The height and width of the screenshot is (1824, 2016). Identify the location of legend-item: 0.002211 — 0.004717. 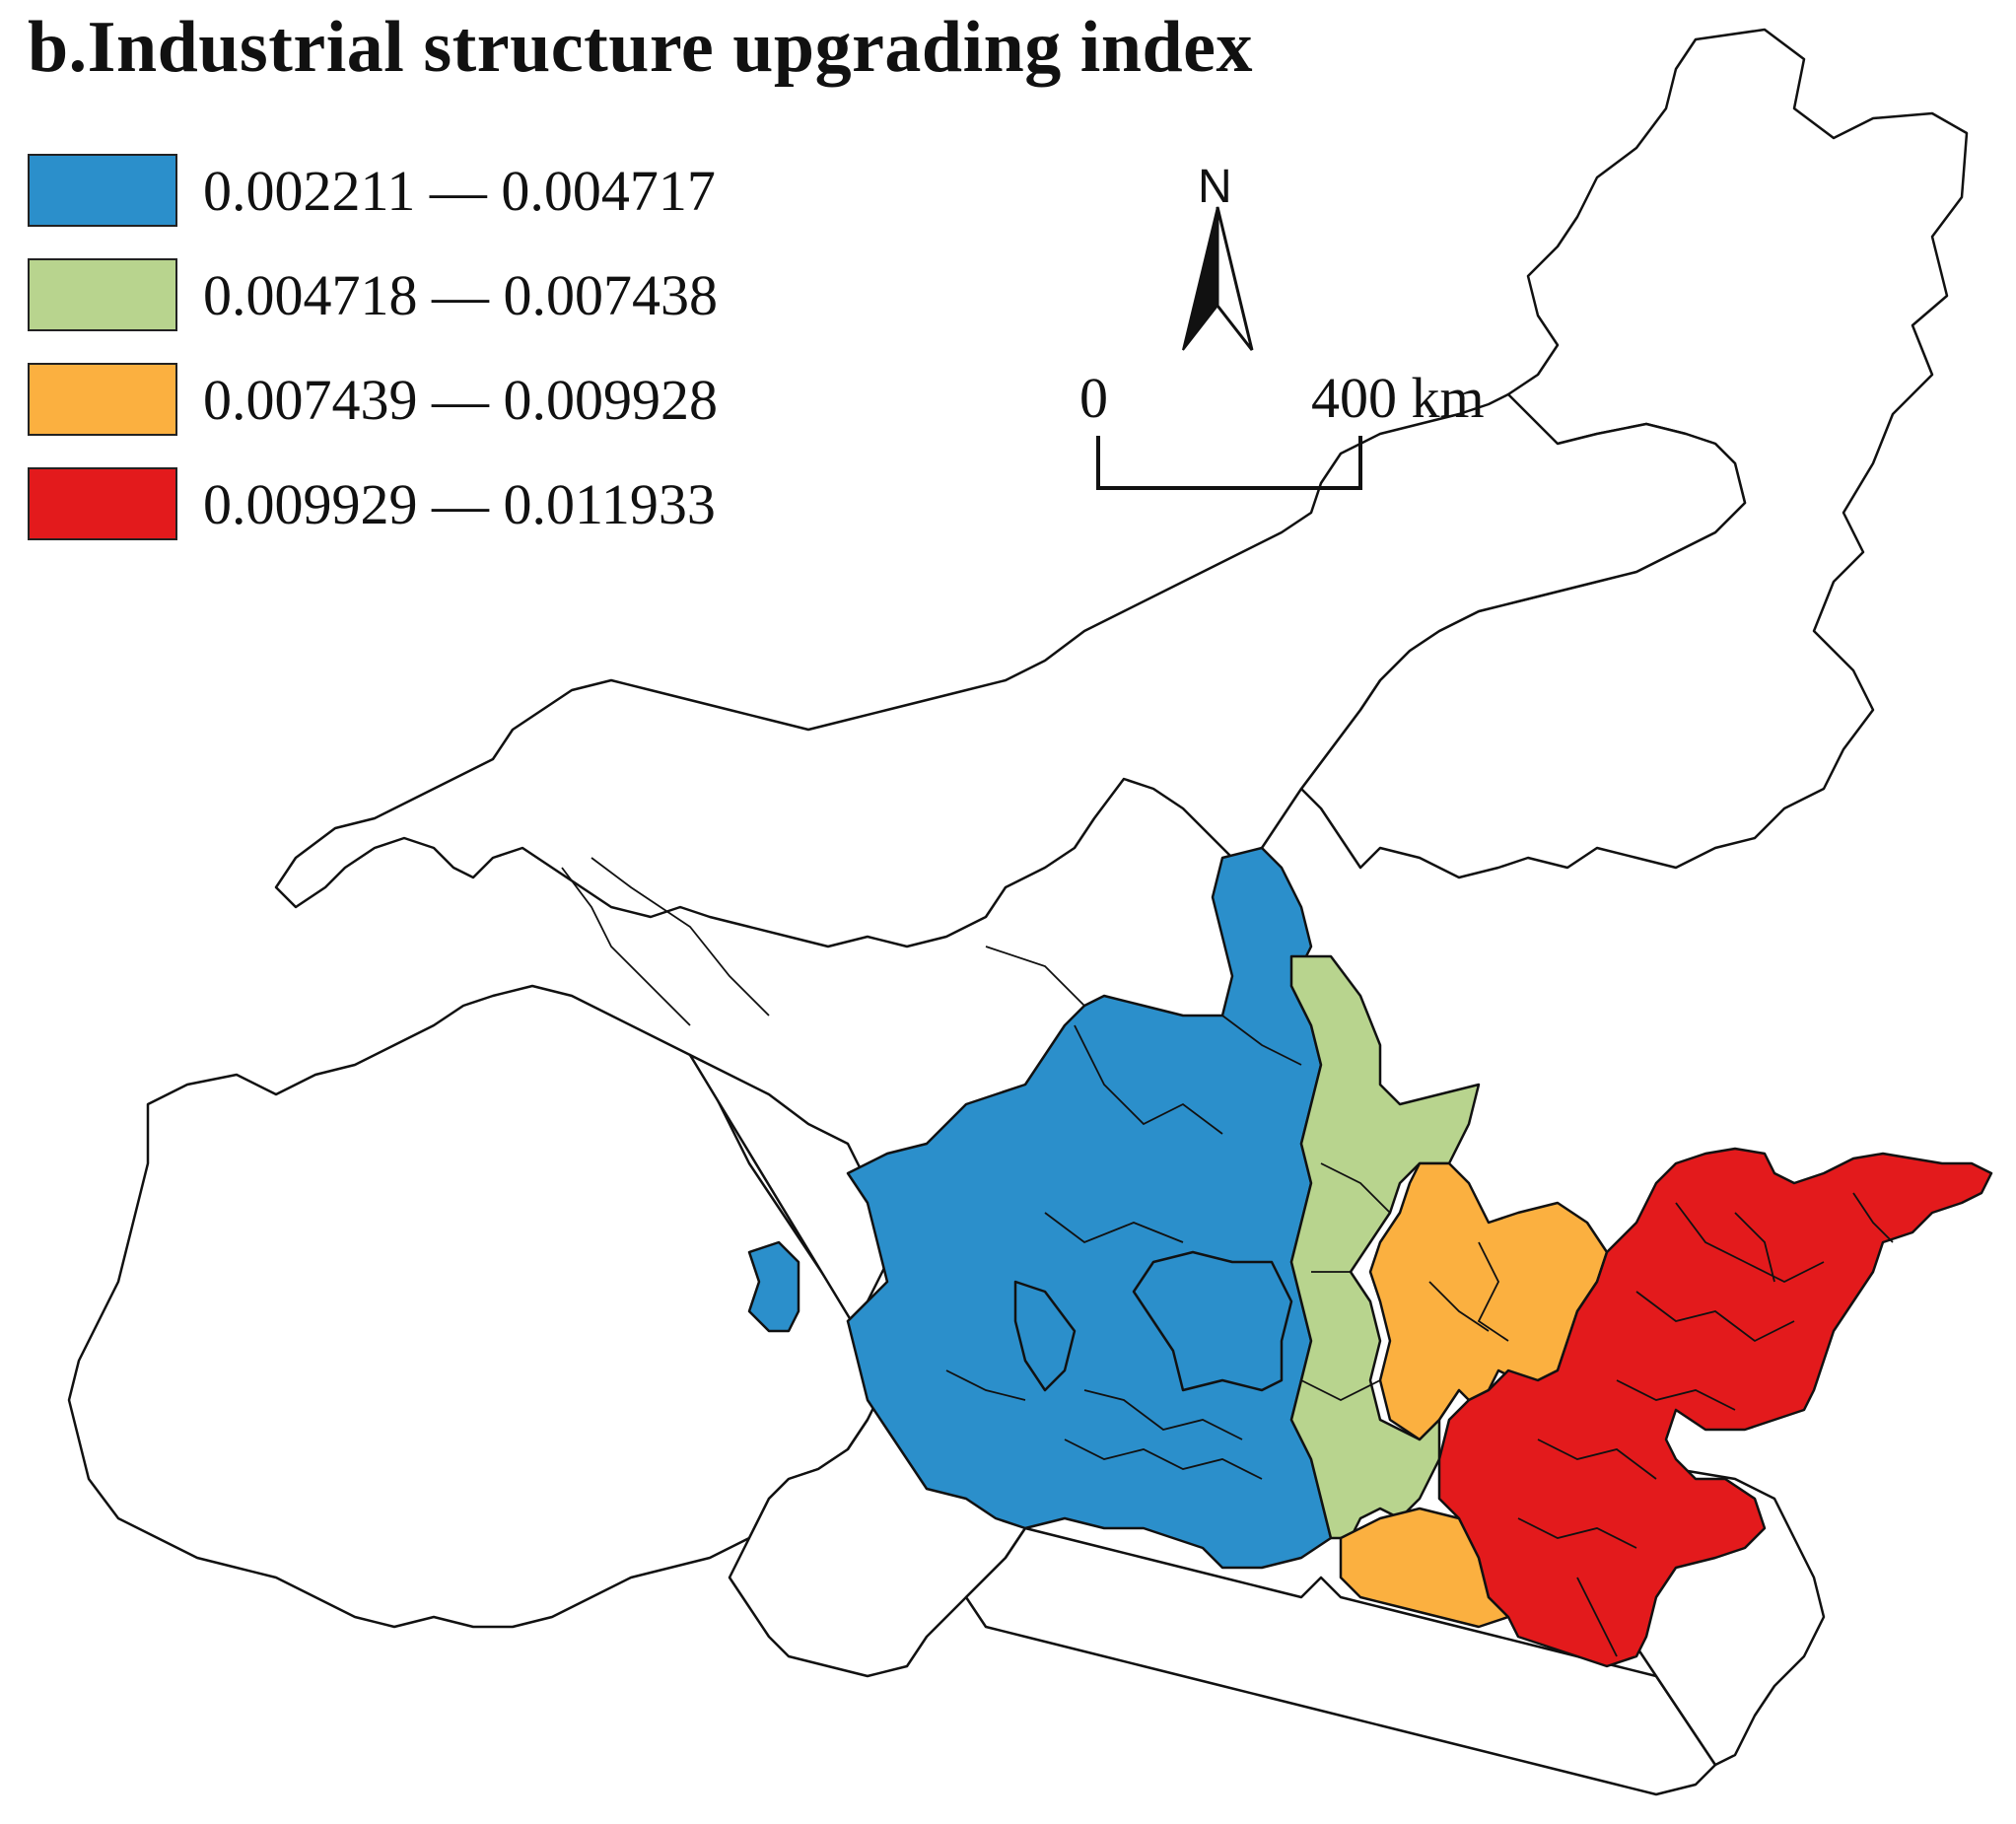
(373, 190).